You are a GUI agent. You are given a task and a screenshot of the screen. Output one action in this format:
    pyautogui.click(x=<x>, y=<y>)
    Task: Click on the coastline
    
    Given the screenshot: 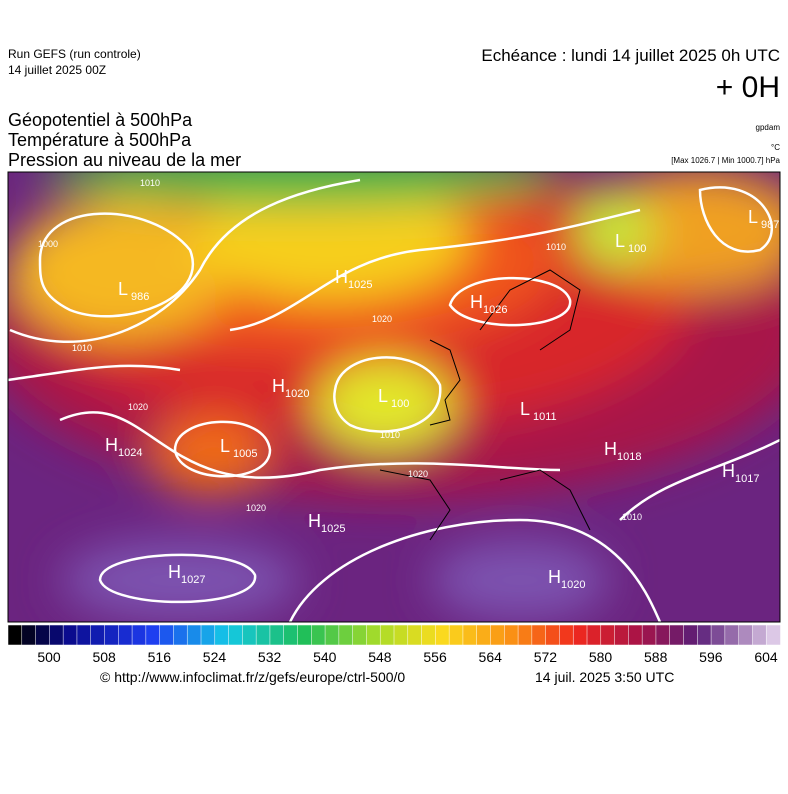 What is the action you would take?
    pyautogui.click(x=485, y=405)
    